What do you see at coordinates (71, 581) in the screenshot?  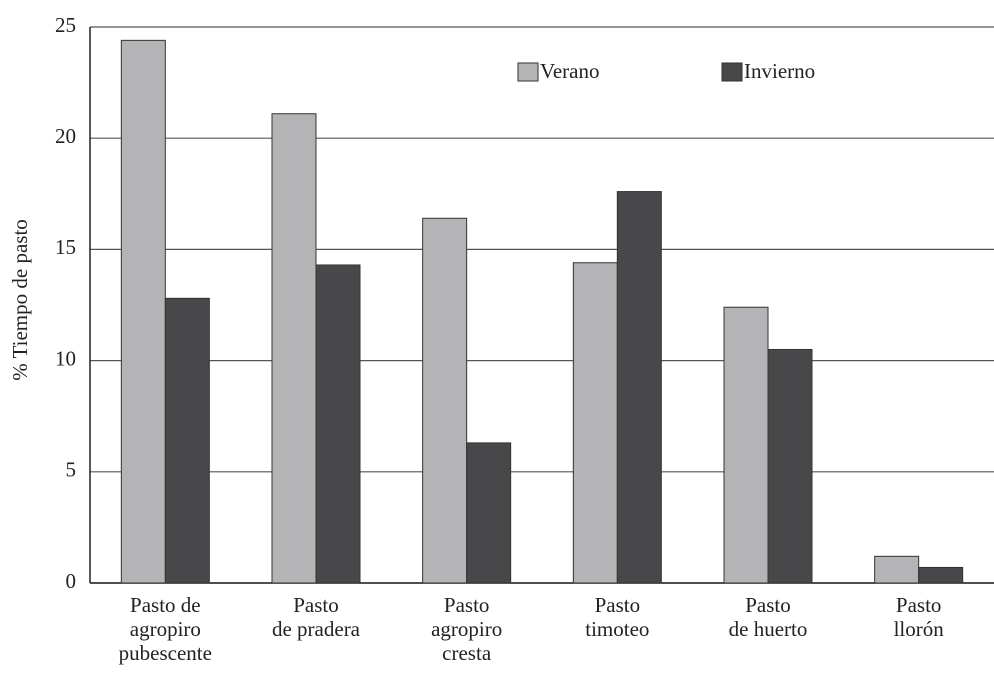 I see `y-tick-label: 0` at bounding box center [71, 581].